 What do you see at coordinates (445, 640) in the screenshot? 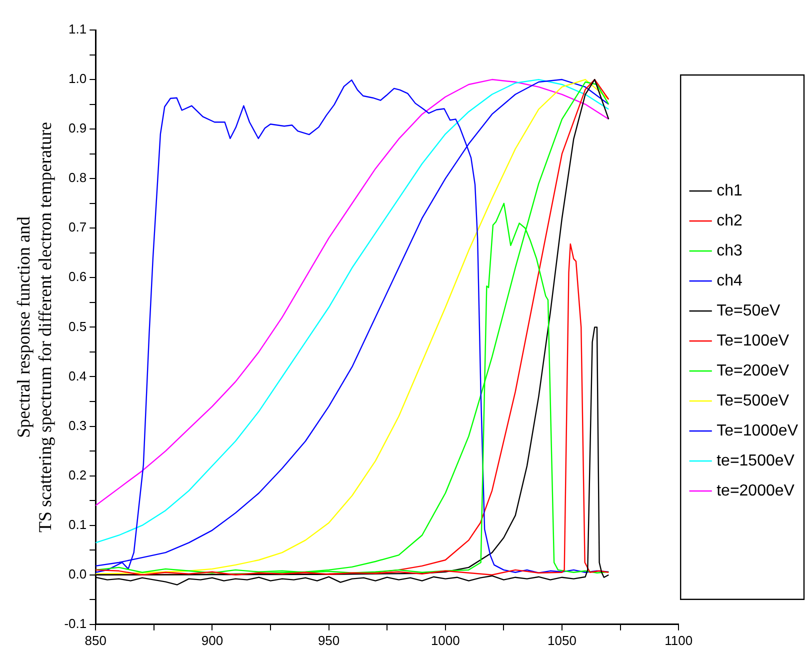
I see `x-tick-label: 1000` at bounding box center [445, 640].